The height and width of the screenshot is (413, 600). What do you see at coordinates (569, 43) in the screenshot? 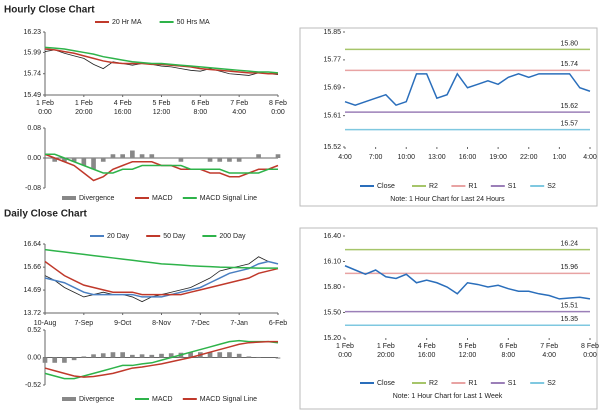
I see `level-label: 15.80` at bounding box center [569, 43].